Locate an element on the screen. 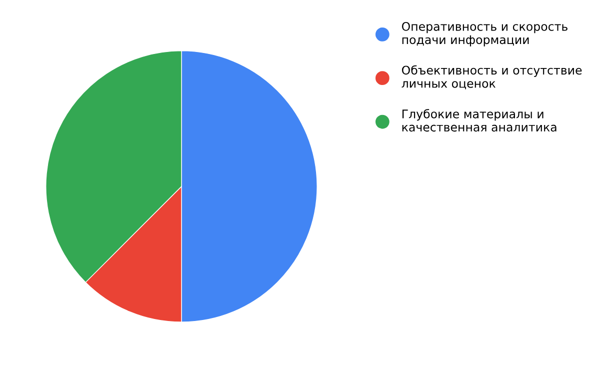 The width and height of the screenshot is (600, 371). legend-label: Глубокие материалы и качественная аналитика is located at coordinates (479, 120).